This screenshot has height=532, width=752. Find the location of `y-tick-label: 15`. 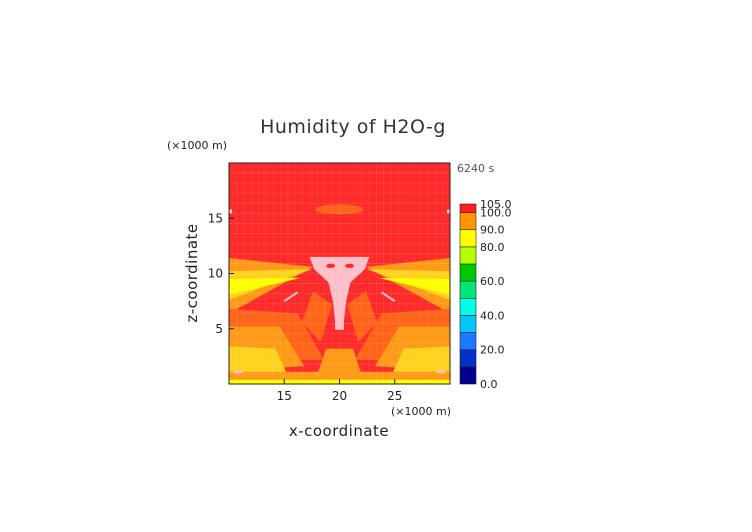

y-tick-label: 15 is located at coordinates (215, 218).